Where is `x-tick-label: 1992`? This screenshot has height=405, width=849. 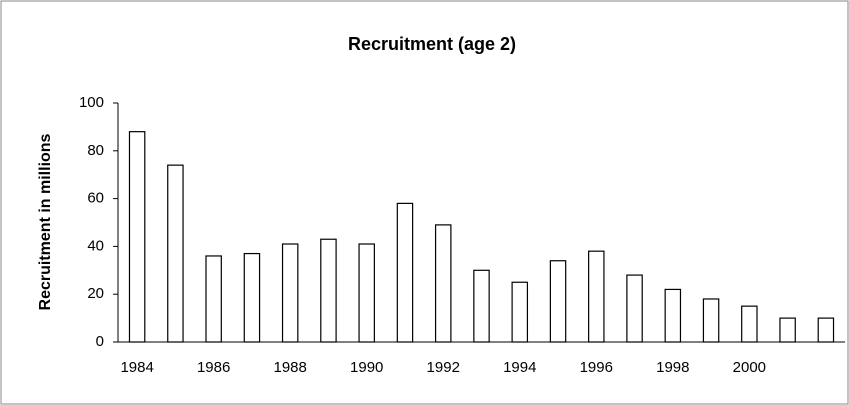
x-tick-label: 1992 is located at coordinates (443, 367).